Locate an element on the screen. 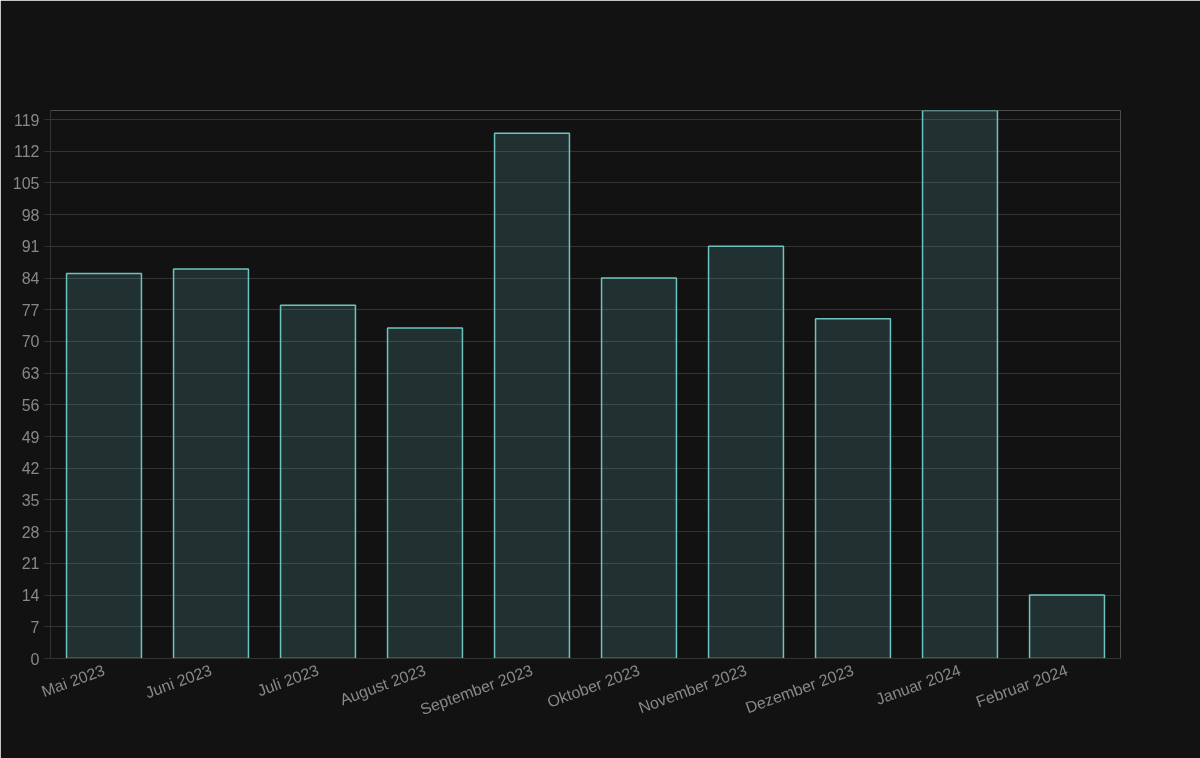  x-tick-label: Juni 2023 is located at coordinates (178, 681).